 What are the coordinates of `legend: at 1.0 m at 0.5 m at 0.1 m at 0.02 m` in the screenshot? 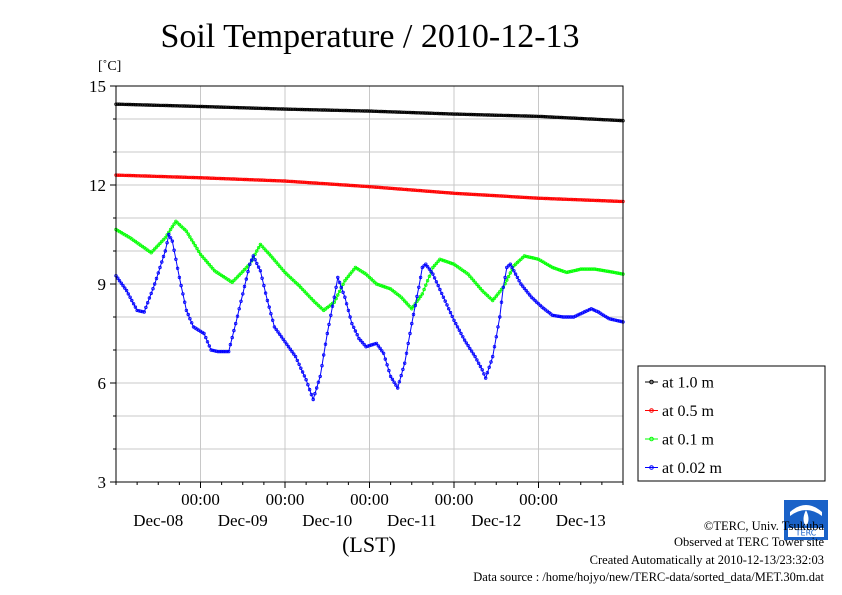 It's located at (731, 423).